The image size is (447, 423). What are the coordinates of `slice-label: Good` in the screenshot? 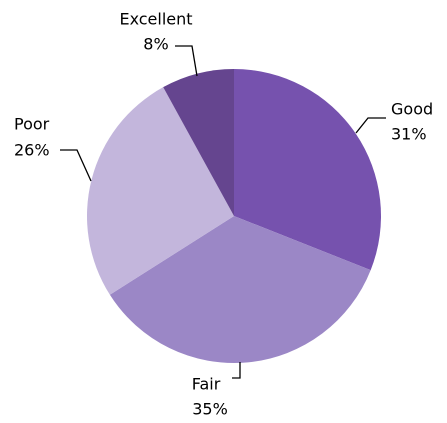 It's located at (412, 109).